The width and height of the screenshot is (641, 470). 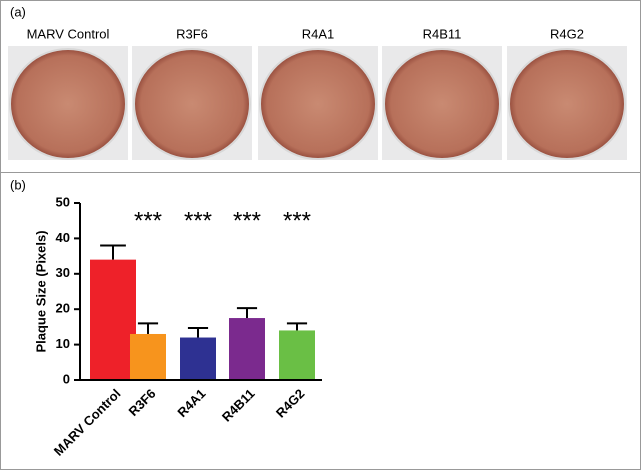 I want to click on plate-label: R3F6, so click(x=192, y=33).